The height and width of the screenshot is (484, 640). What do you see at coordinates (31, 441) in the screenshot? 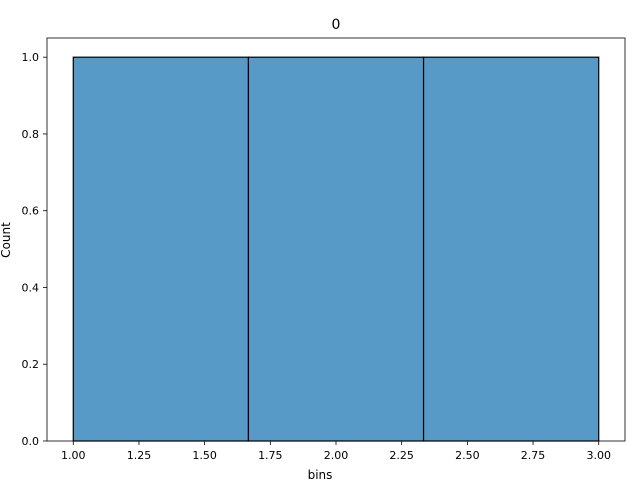
I see `y-tick-label: 0.0` at bounding box center [31, 441].